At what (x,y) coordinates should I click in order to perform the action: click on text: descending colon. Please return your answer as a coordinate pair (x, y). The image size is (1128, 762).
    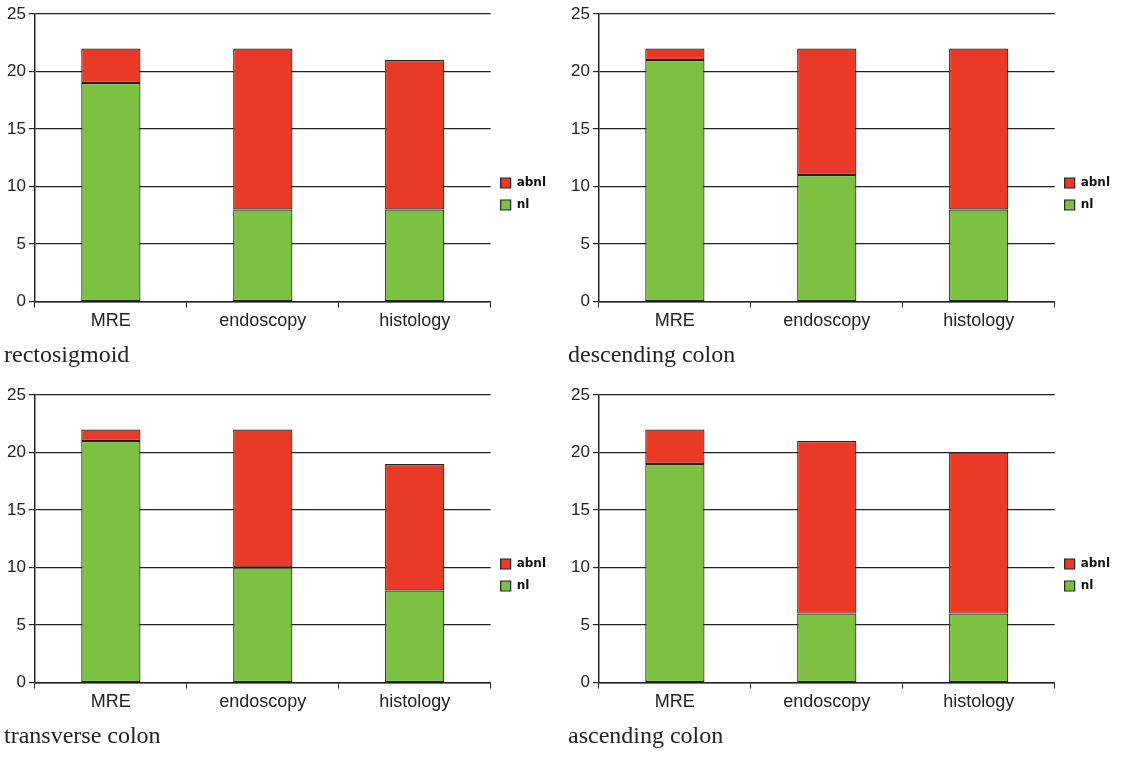
    Looking at the image, I should click on (652, 353).